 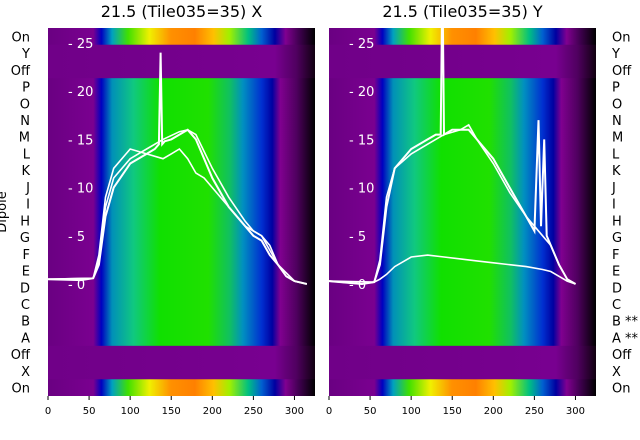 What do you see at coordinates (25, 54) in the screenshot?
I see `row-label: Y` at bounding box center [25, 54].